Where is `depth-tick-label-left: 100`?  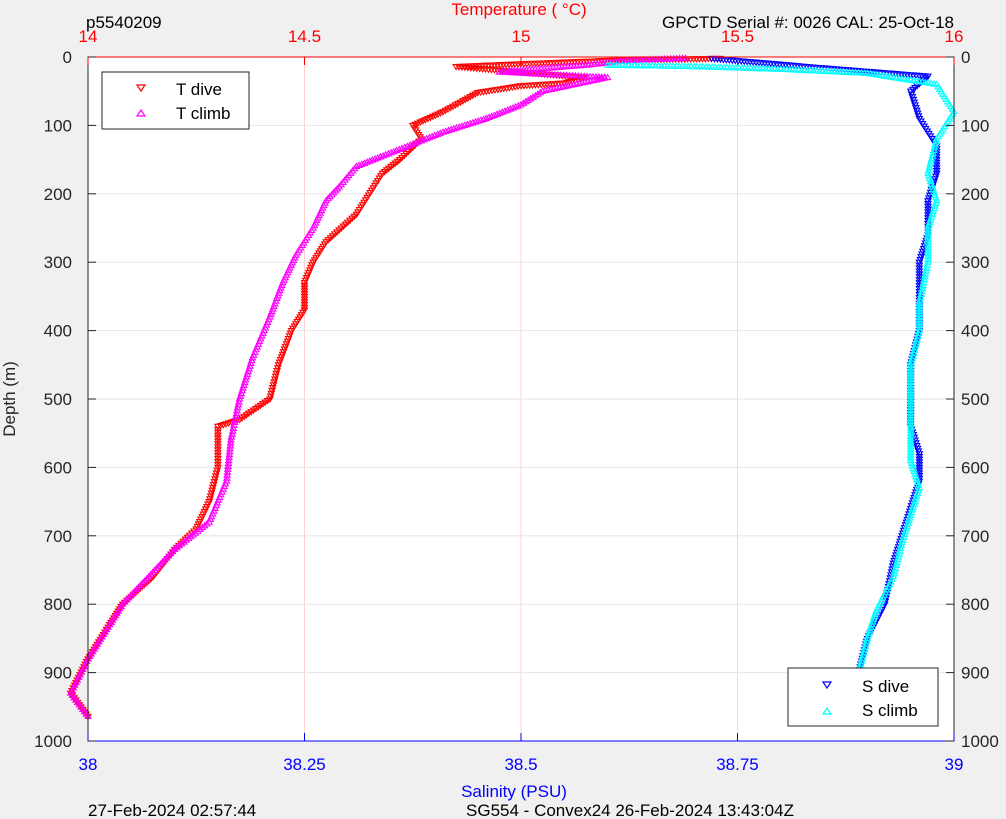 depth-tick-label-left: 100 is located at coordinates (58, 125).